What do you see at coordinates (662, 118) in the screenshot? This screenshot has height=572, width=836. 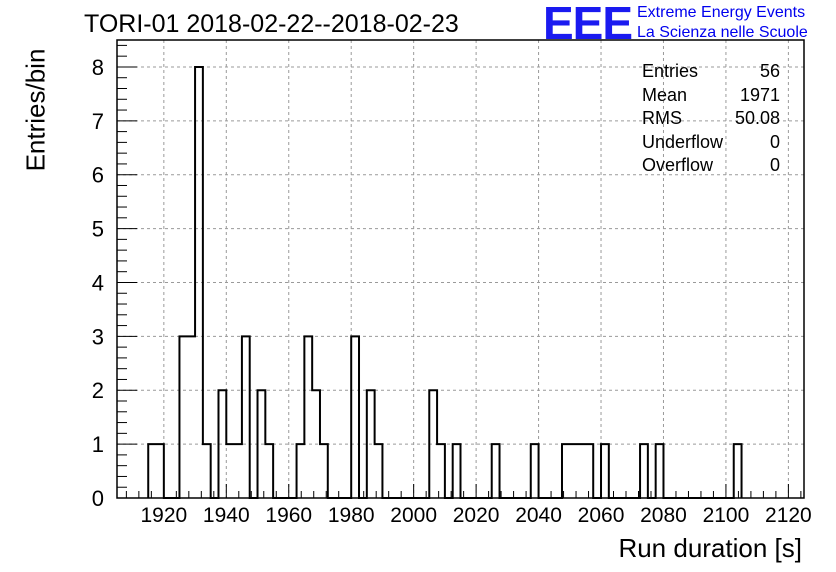 I see `stat-label: RMS` at bounding box center [662, 118].